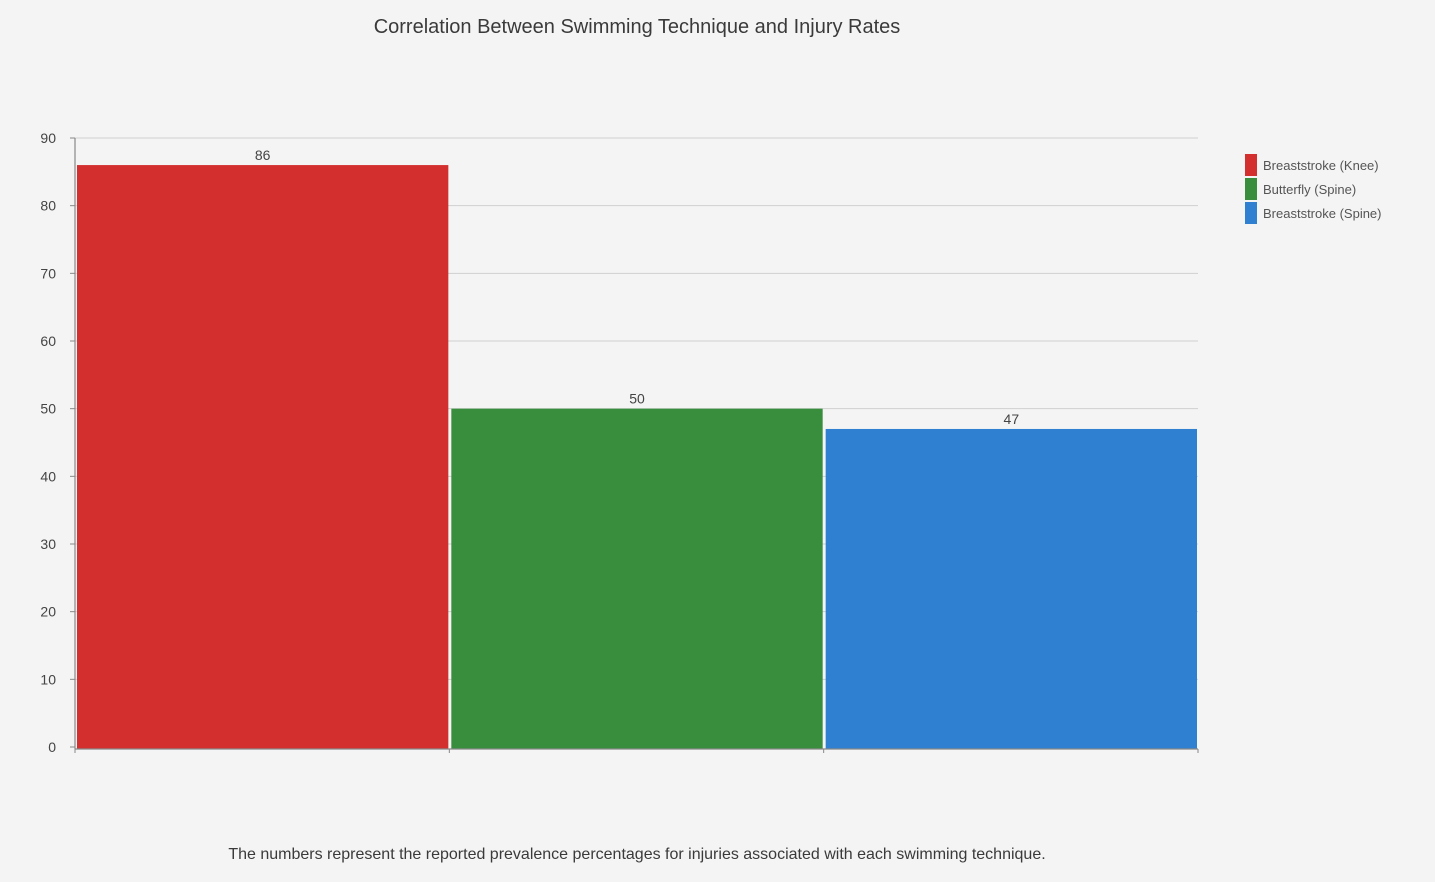  What do you see at coordinates (48, 679) in the screenshot?
I see `y-tick-label: 10` at bounding box center [48, 679].